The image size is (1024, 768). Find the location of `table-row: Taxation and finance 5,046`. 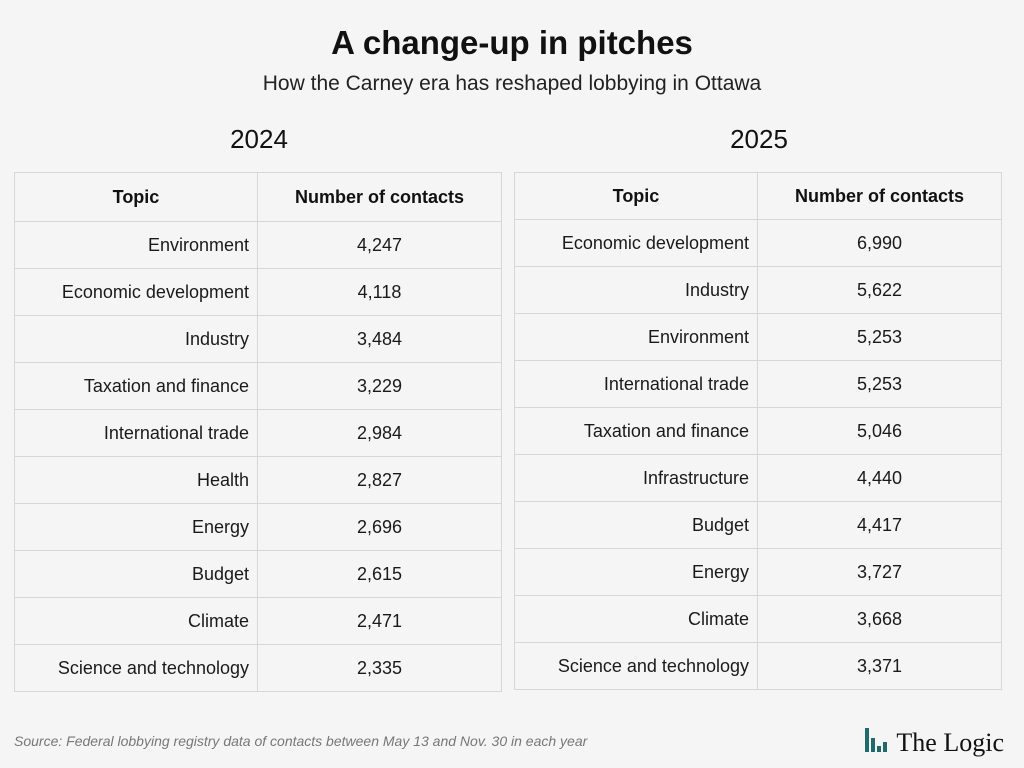

table-row: Taxation and finance 5,046 is located at coordinates (758, 431).